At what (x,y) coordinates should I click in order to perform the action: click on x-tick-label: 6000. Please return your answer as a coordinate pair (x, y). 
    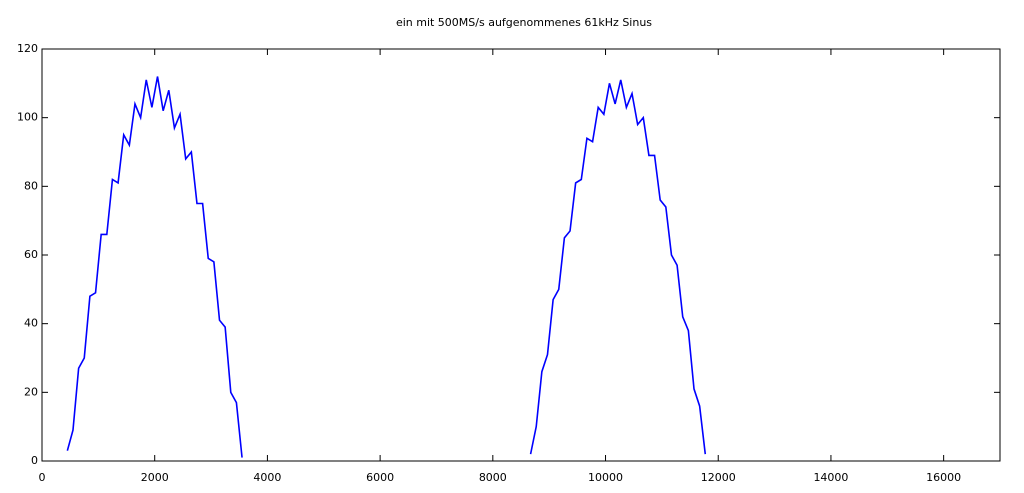
    Looking at the image, I should click on (380, 477).